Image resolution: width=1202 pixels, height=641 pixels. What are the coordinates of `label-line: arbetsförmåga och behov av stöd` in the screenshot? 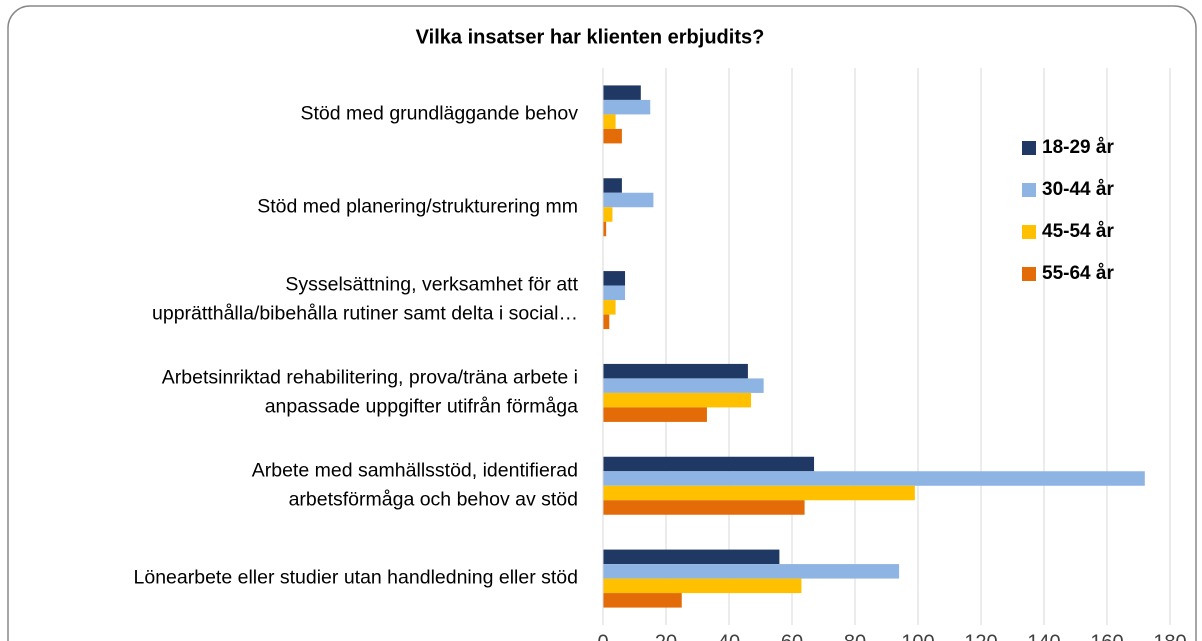 It's located at (433, 499).